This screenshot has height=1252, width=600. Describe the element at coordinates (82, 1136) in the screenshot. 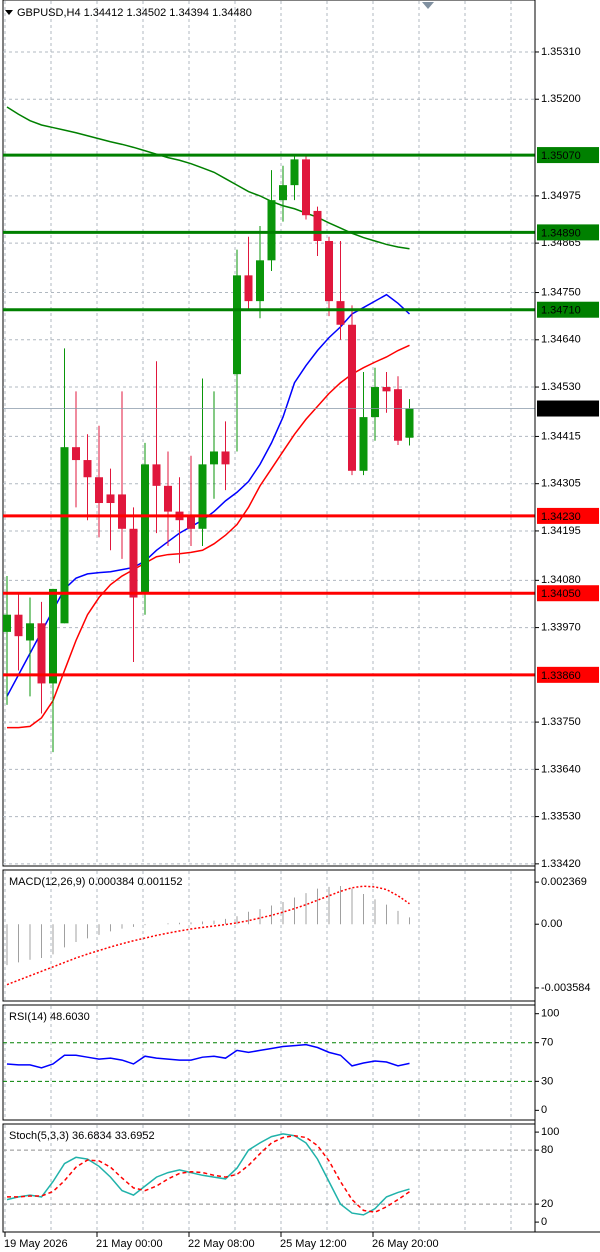

I see `panel-title: Stoch(5,3,3) 36.6834 33.6952` at that location.